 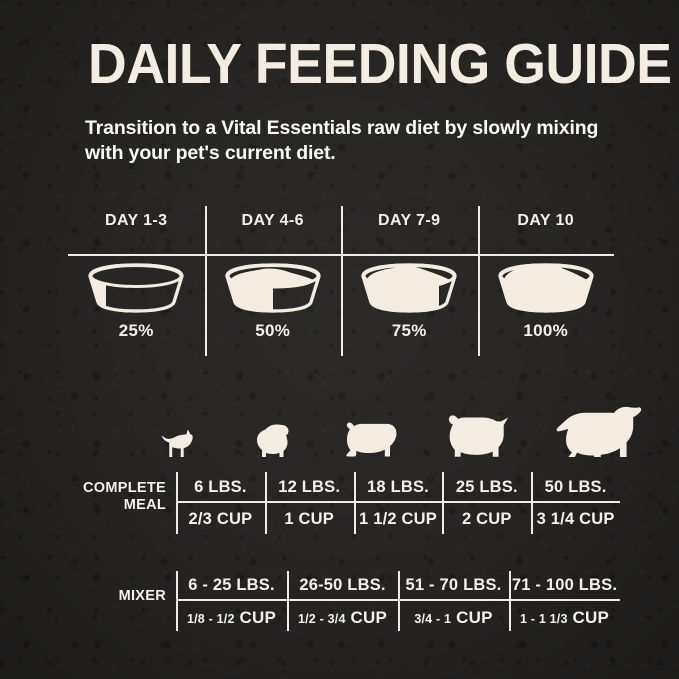 I want to click on complete-meal-amount-cell: 1 CUP, so click(x=309, y=519).